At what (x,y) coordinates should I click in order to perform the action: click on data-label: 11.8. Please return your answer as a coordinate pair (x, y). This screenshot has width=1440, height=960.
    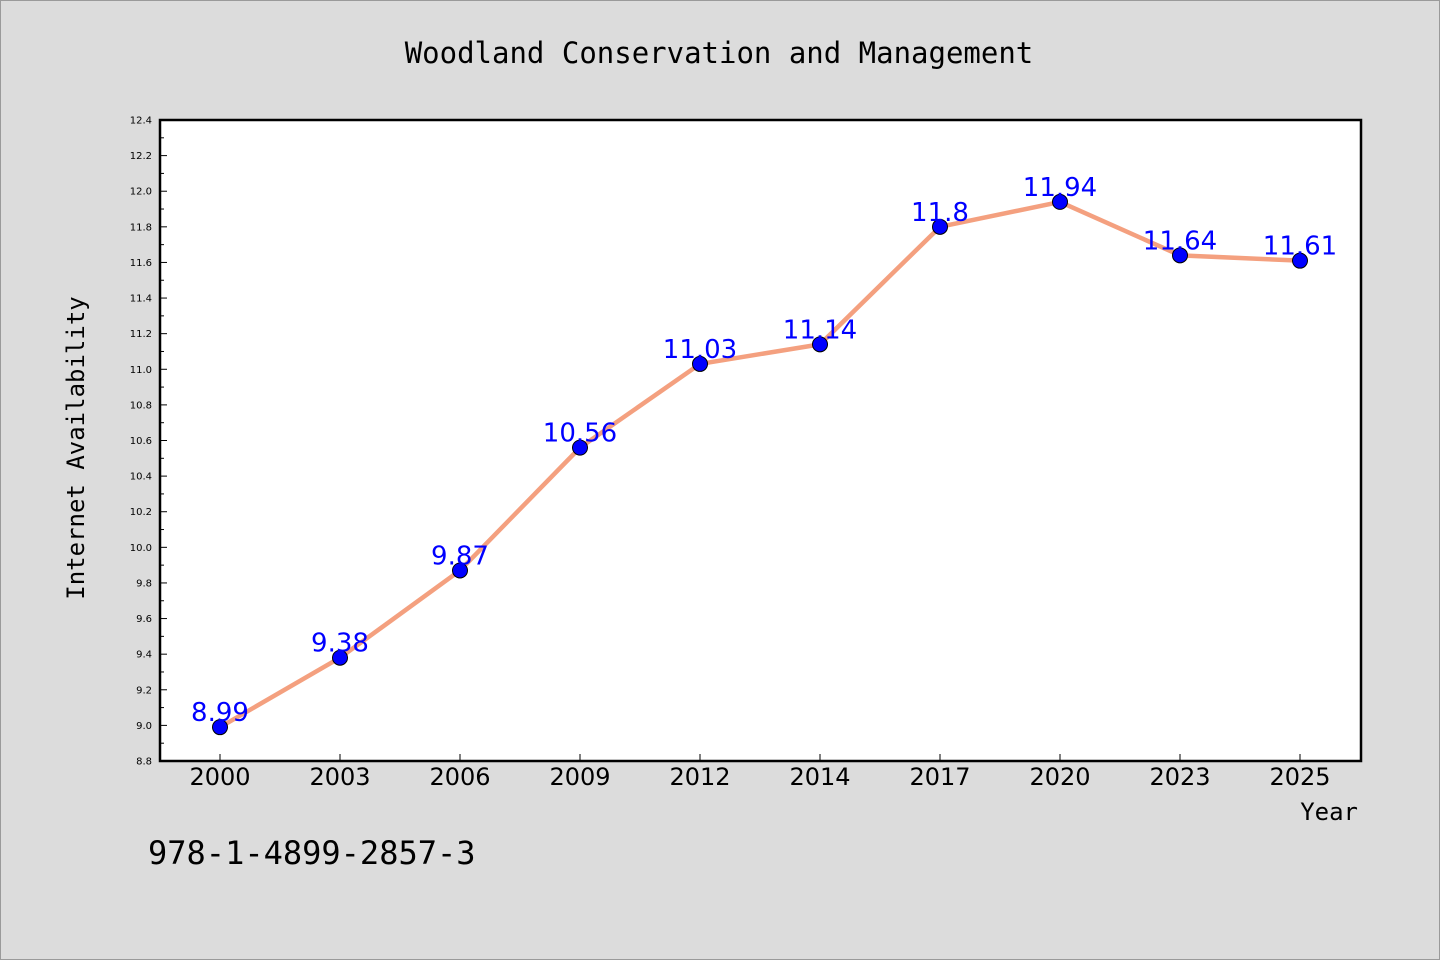
    Looking at the image, I should click on (940, 213).